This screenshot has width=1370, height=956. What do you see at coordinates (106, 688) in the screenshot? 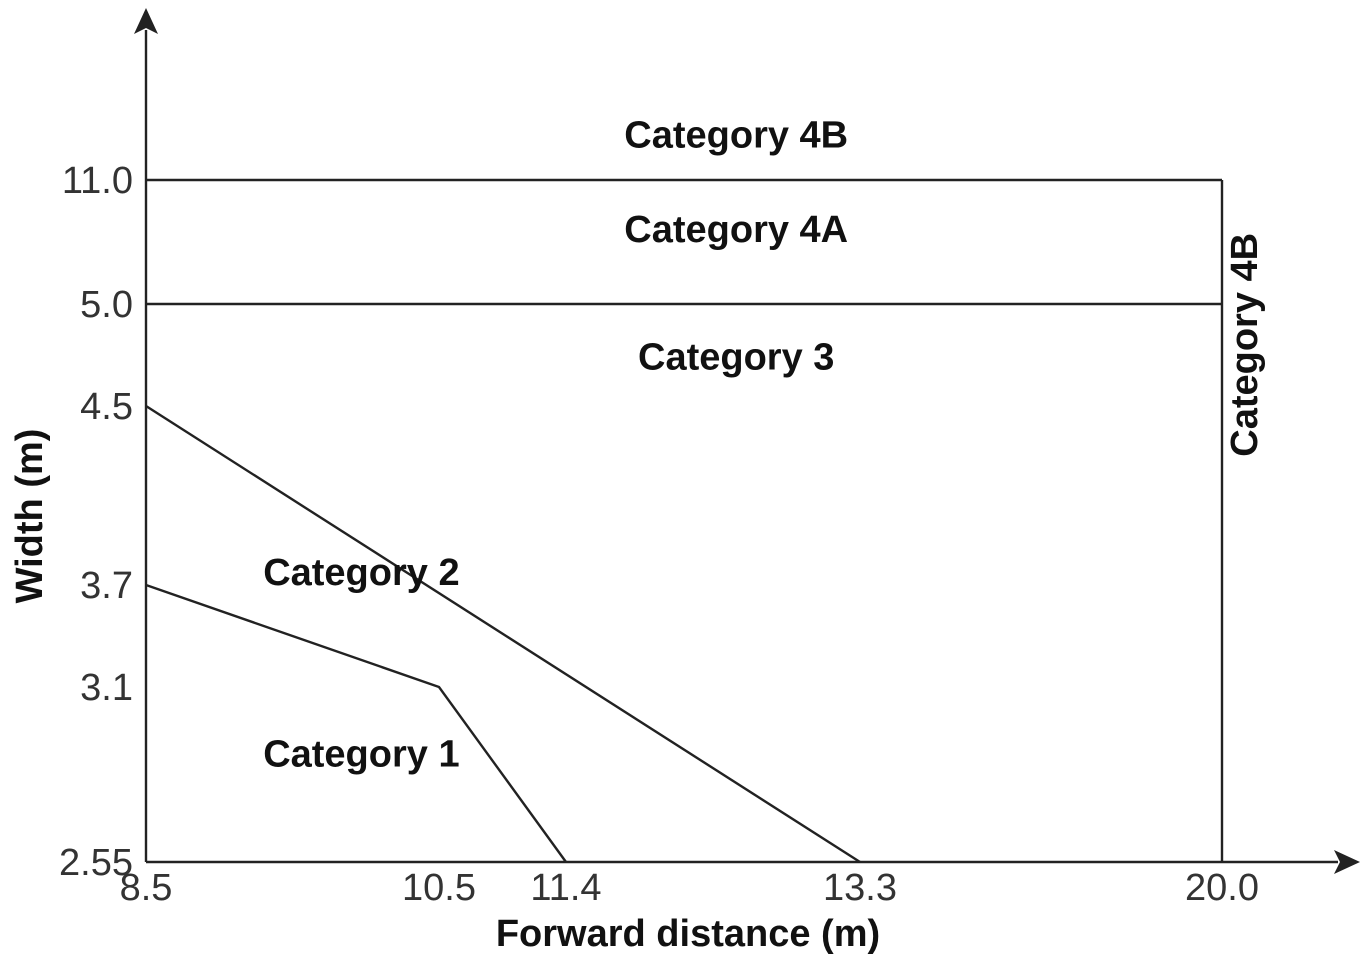
I see `y-tick-label: 3.1` at bounding box center [106, 688].